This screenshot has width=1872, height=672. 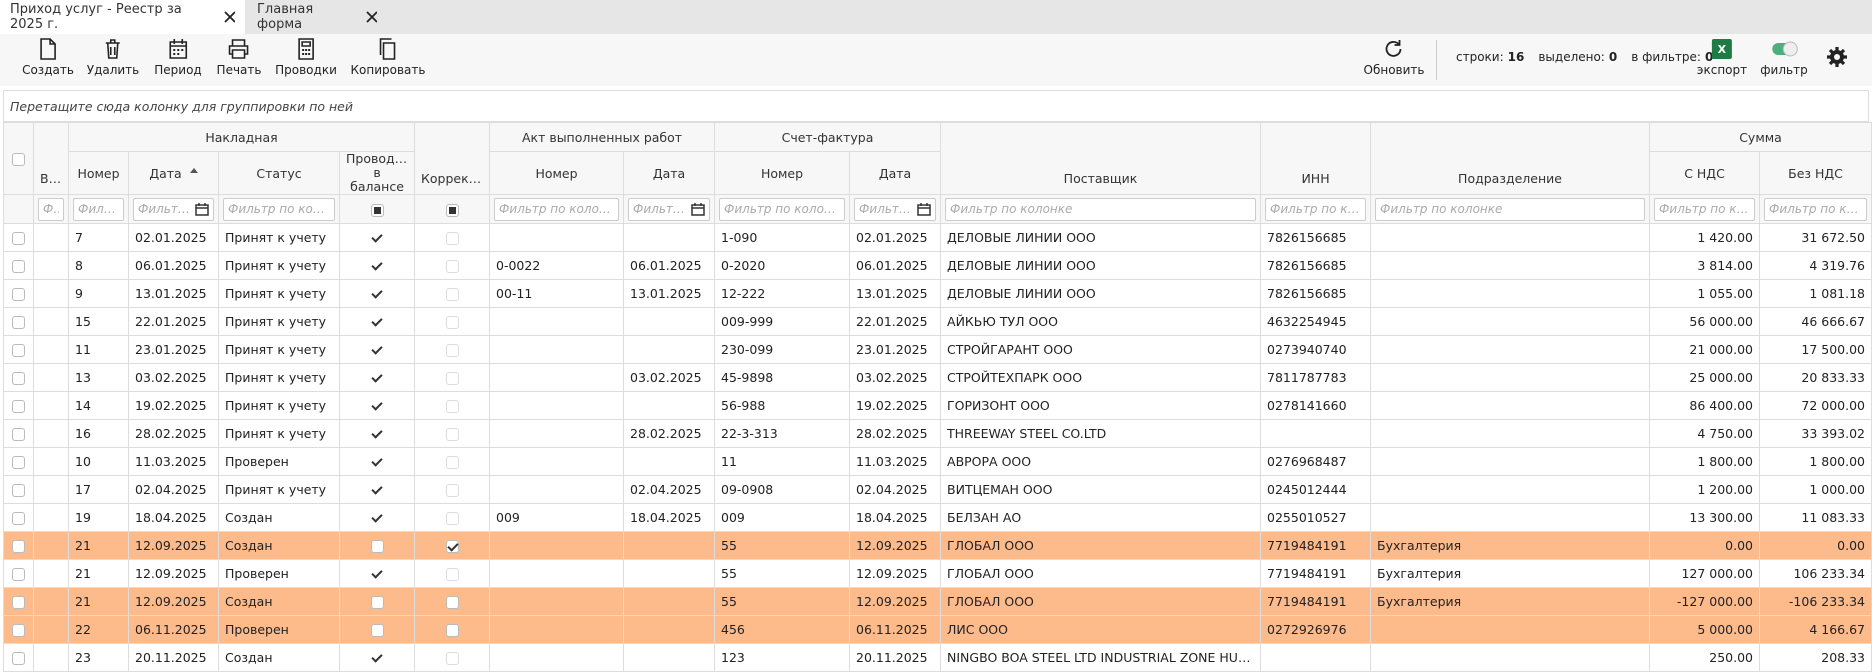 I want to click on column-header: Без НДС, so click(x=1815, y=173).